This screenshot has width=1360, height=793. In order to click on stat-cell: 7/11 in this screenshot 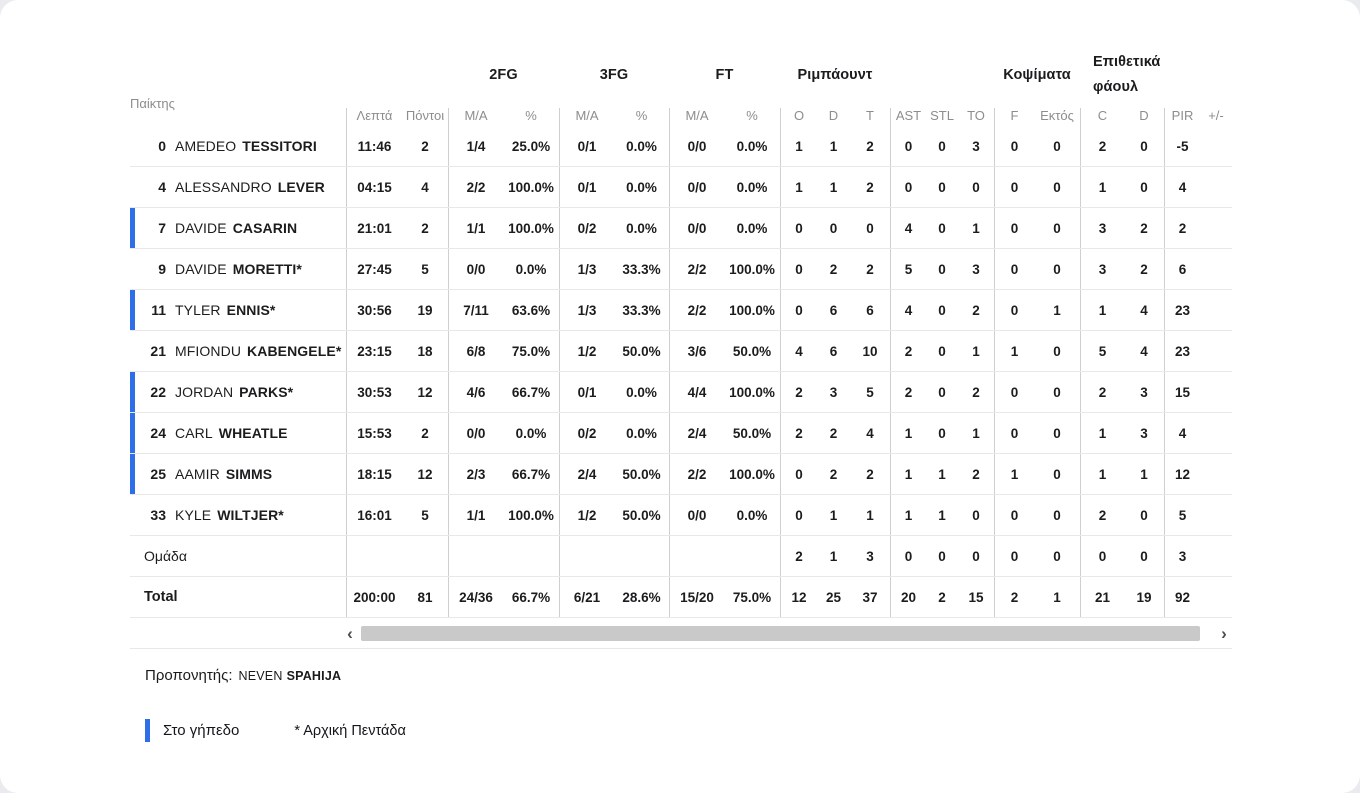, I will do `click(475, 310)`.